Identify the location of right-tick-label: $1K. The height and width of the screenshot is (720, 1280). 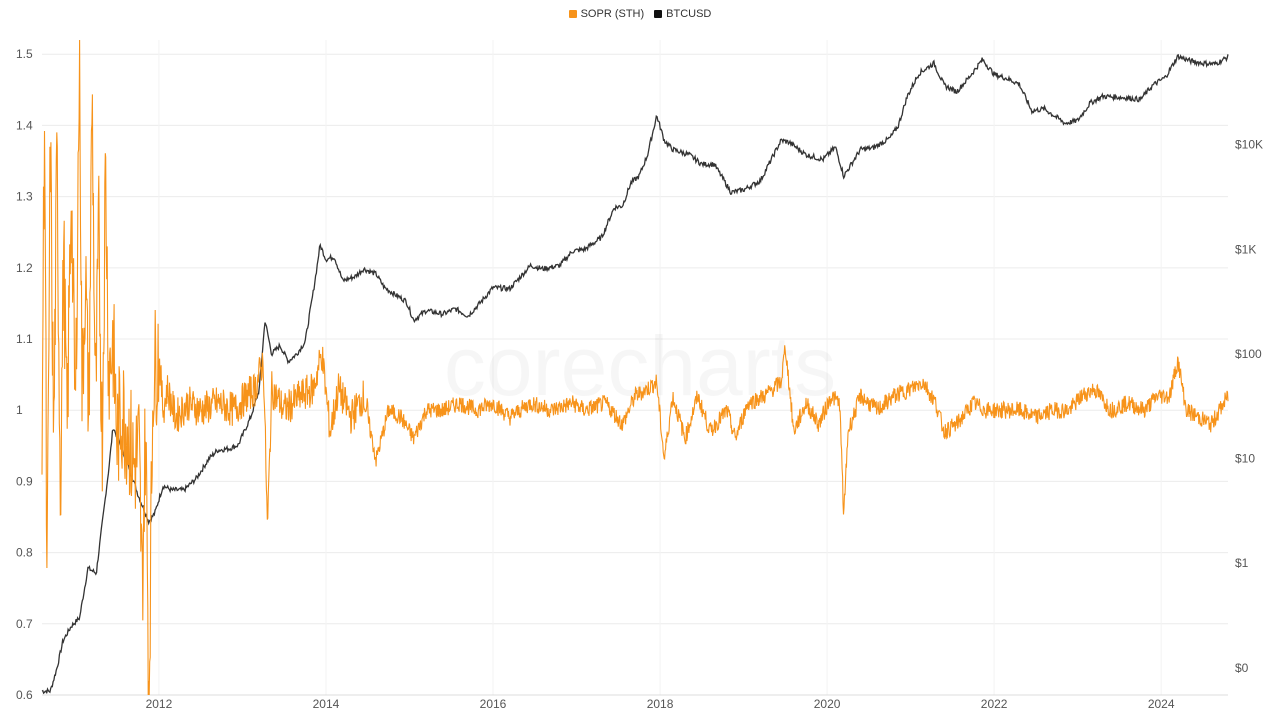
(1245, 249).